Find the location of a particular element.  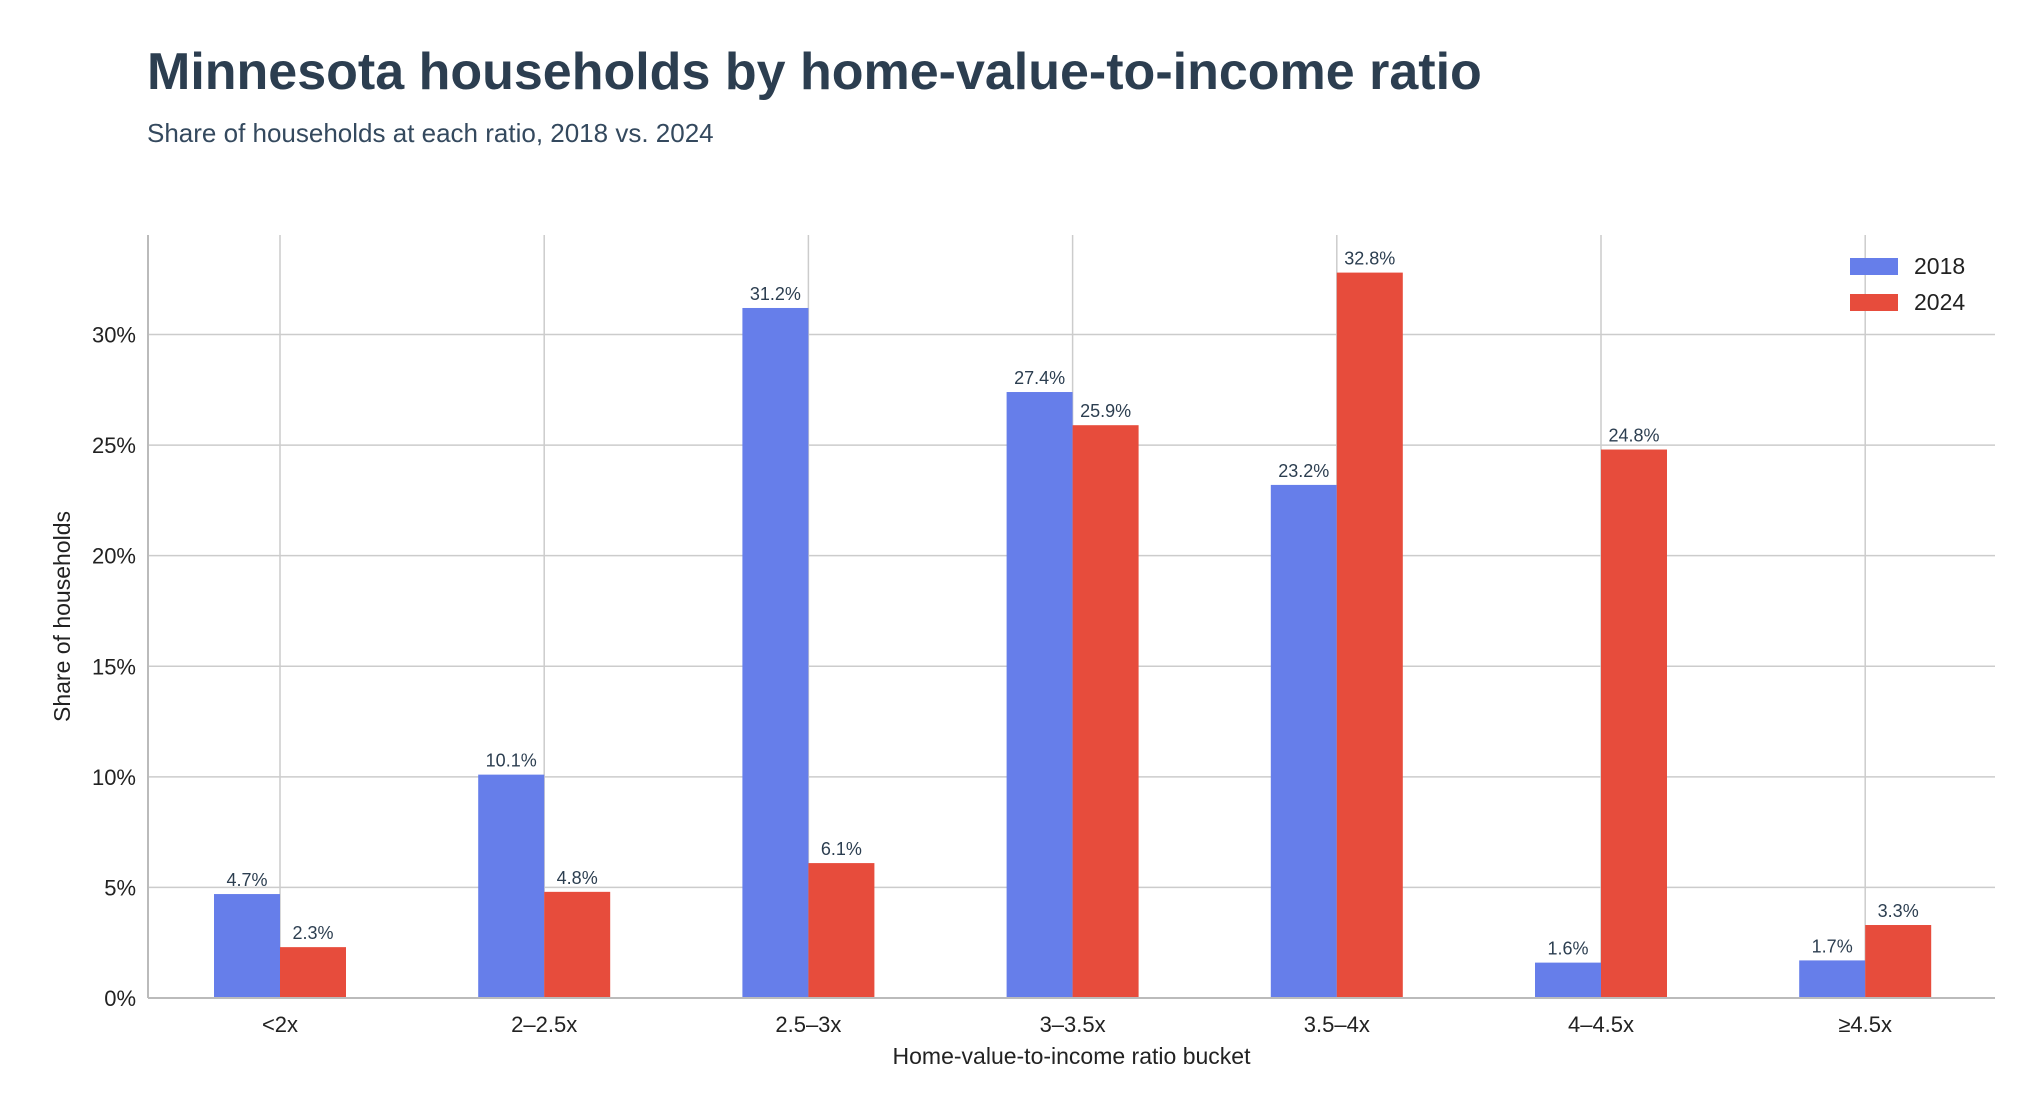

y-tick-label: 30% is located at coordinates (114, 335).